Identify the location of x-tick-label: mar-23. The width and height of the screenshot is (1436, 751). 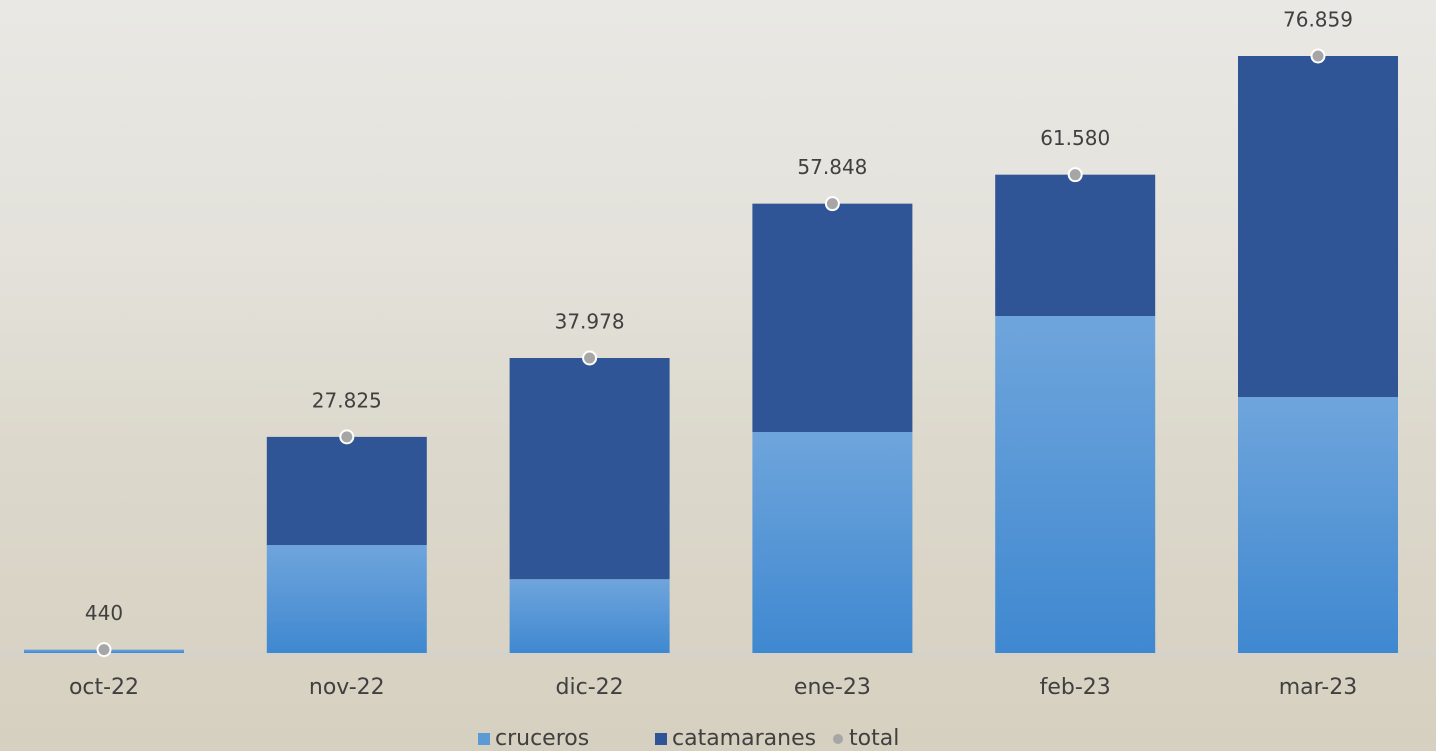
(1318, 687).